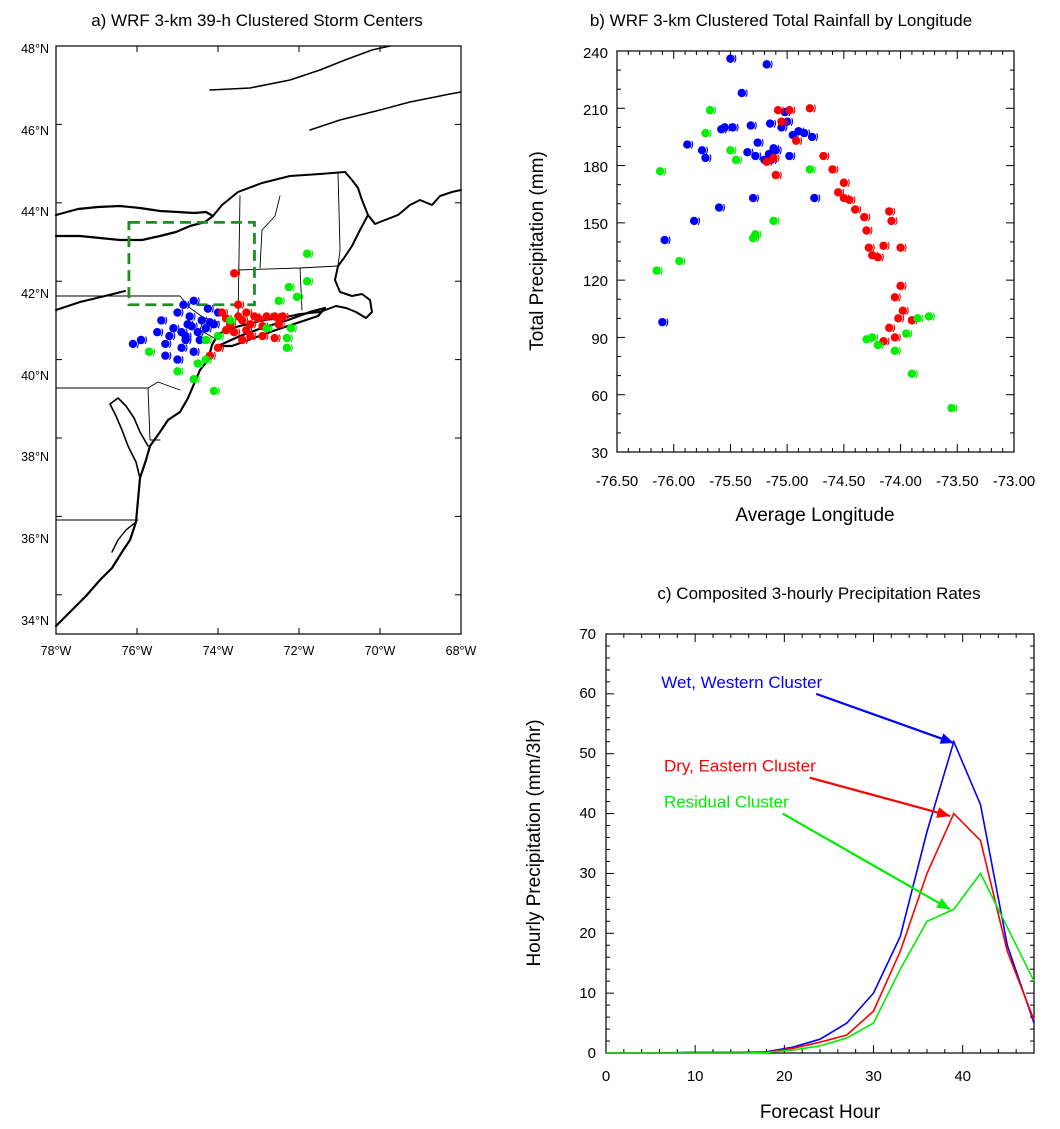 Image resolution: width=1060 pixels, height=1129 pixels. I want to click on panel-a-title: a) WRF 3-km 39-h Clustered Storm Centers, so click(257, 20).